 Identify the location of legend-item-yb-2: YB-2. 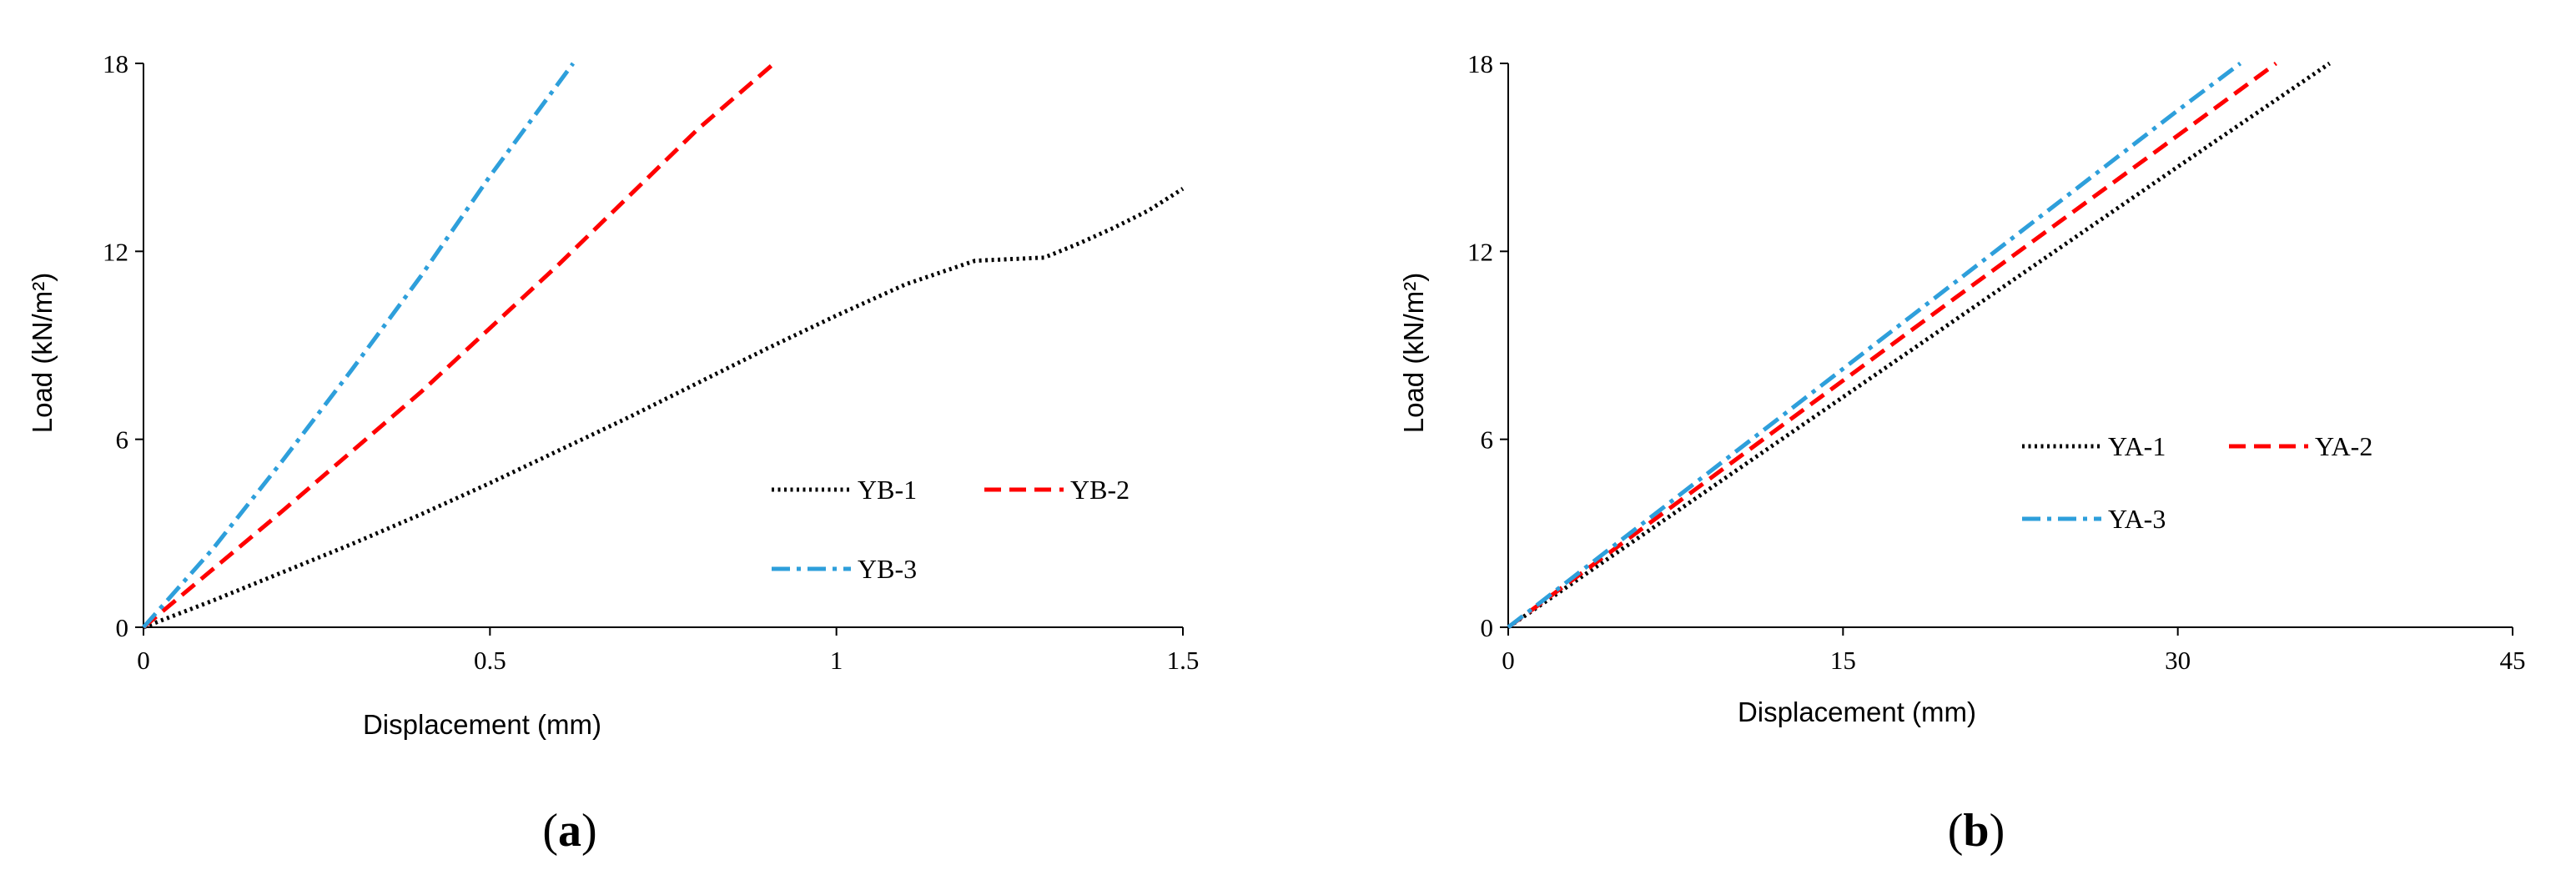
(1057, 490).